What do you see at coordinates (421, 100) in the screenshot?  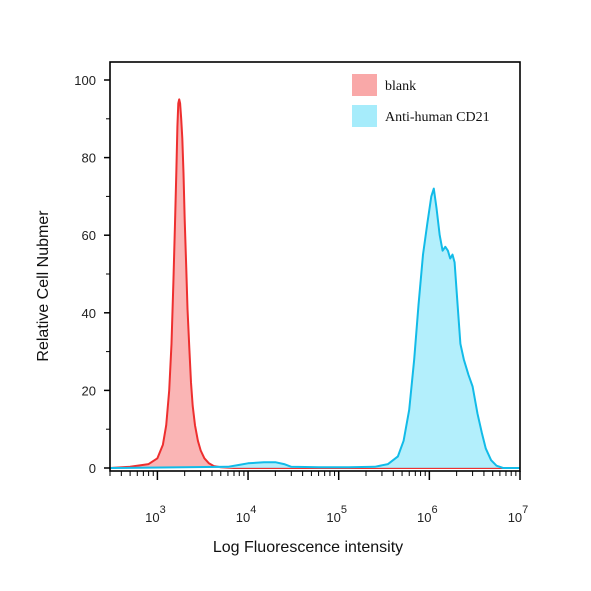 I see `legend: blank Anti-human CD21` at bounding box center [421, 100].